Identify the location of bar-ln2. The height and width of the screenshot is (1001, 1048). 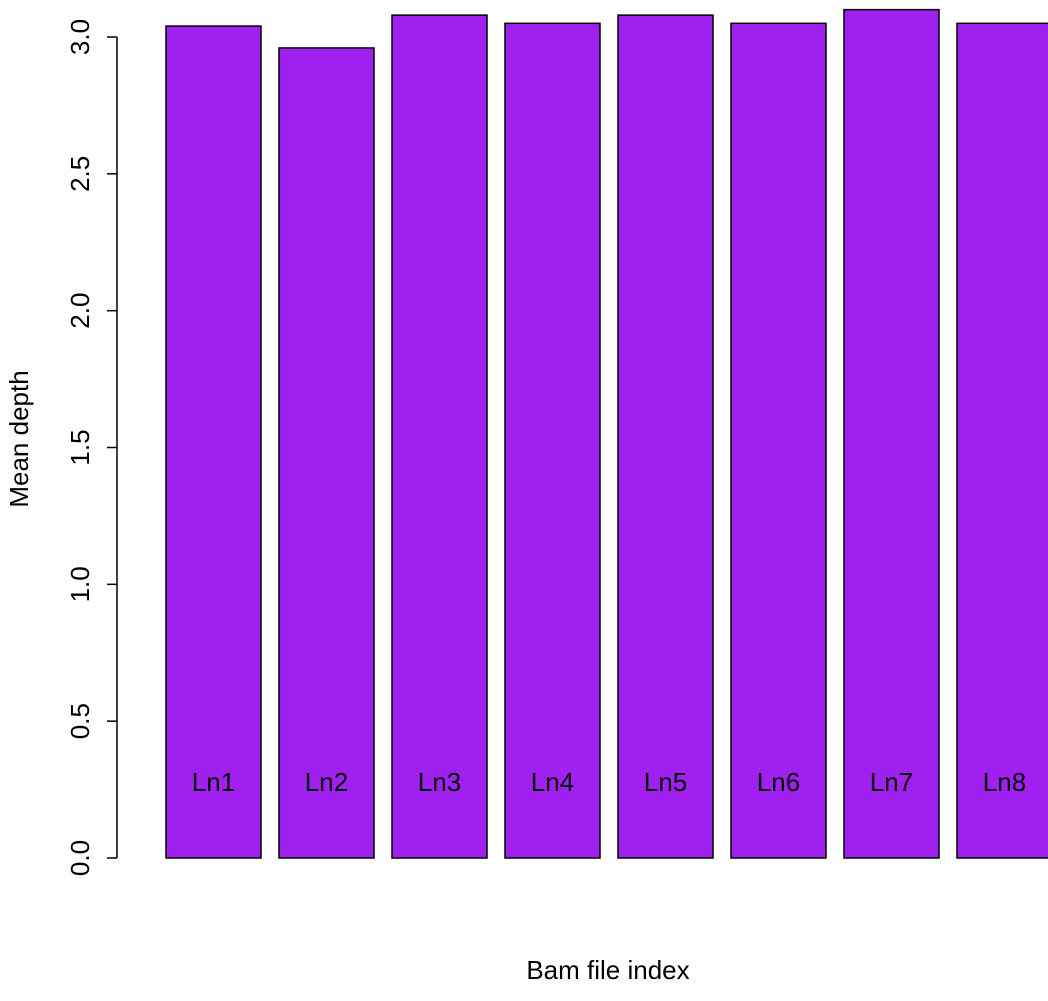
(326, 453).